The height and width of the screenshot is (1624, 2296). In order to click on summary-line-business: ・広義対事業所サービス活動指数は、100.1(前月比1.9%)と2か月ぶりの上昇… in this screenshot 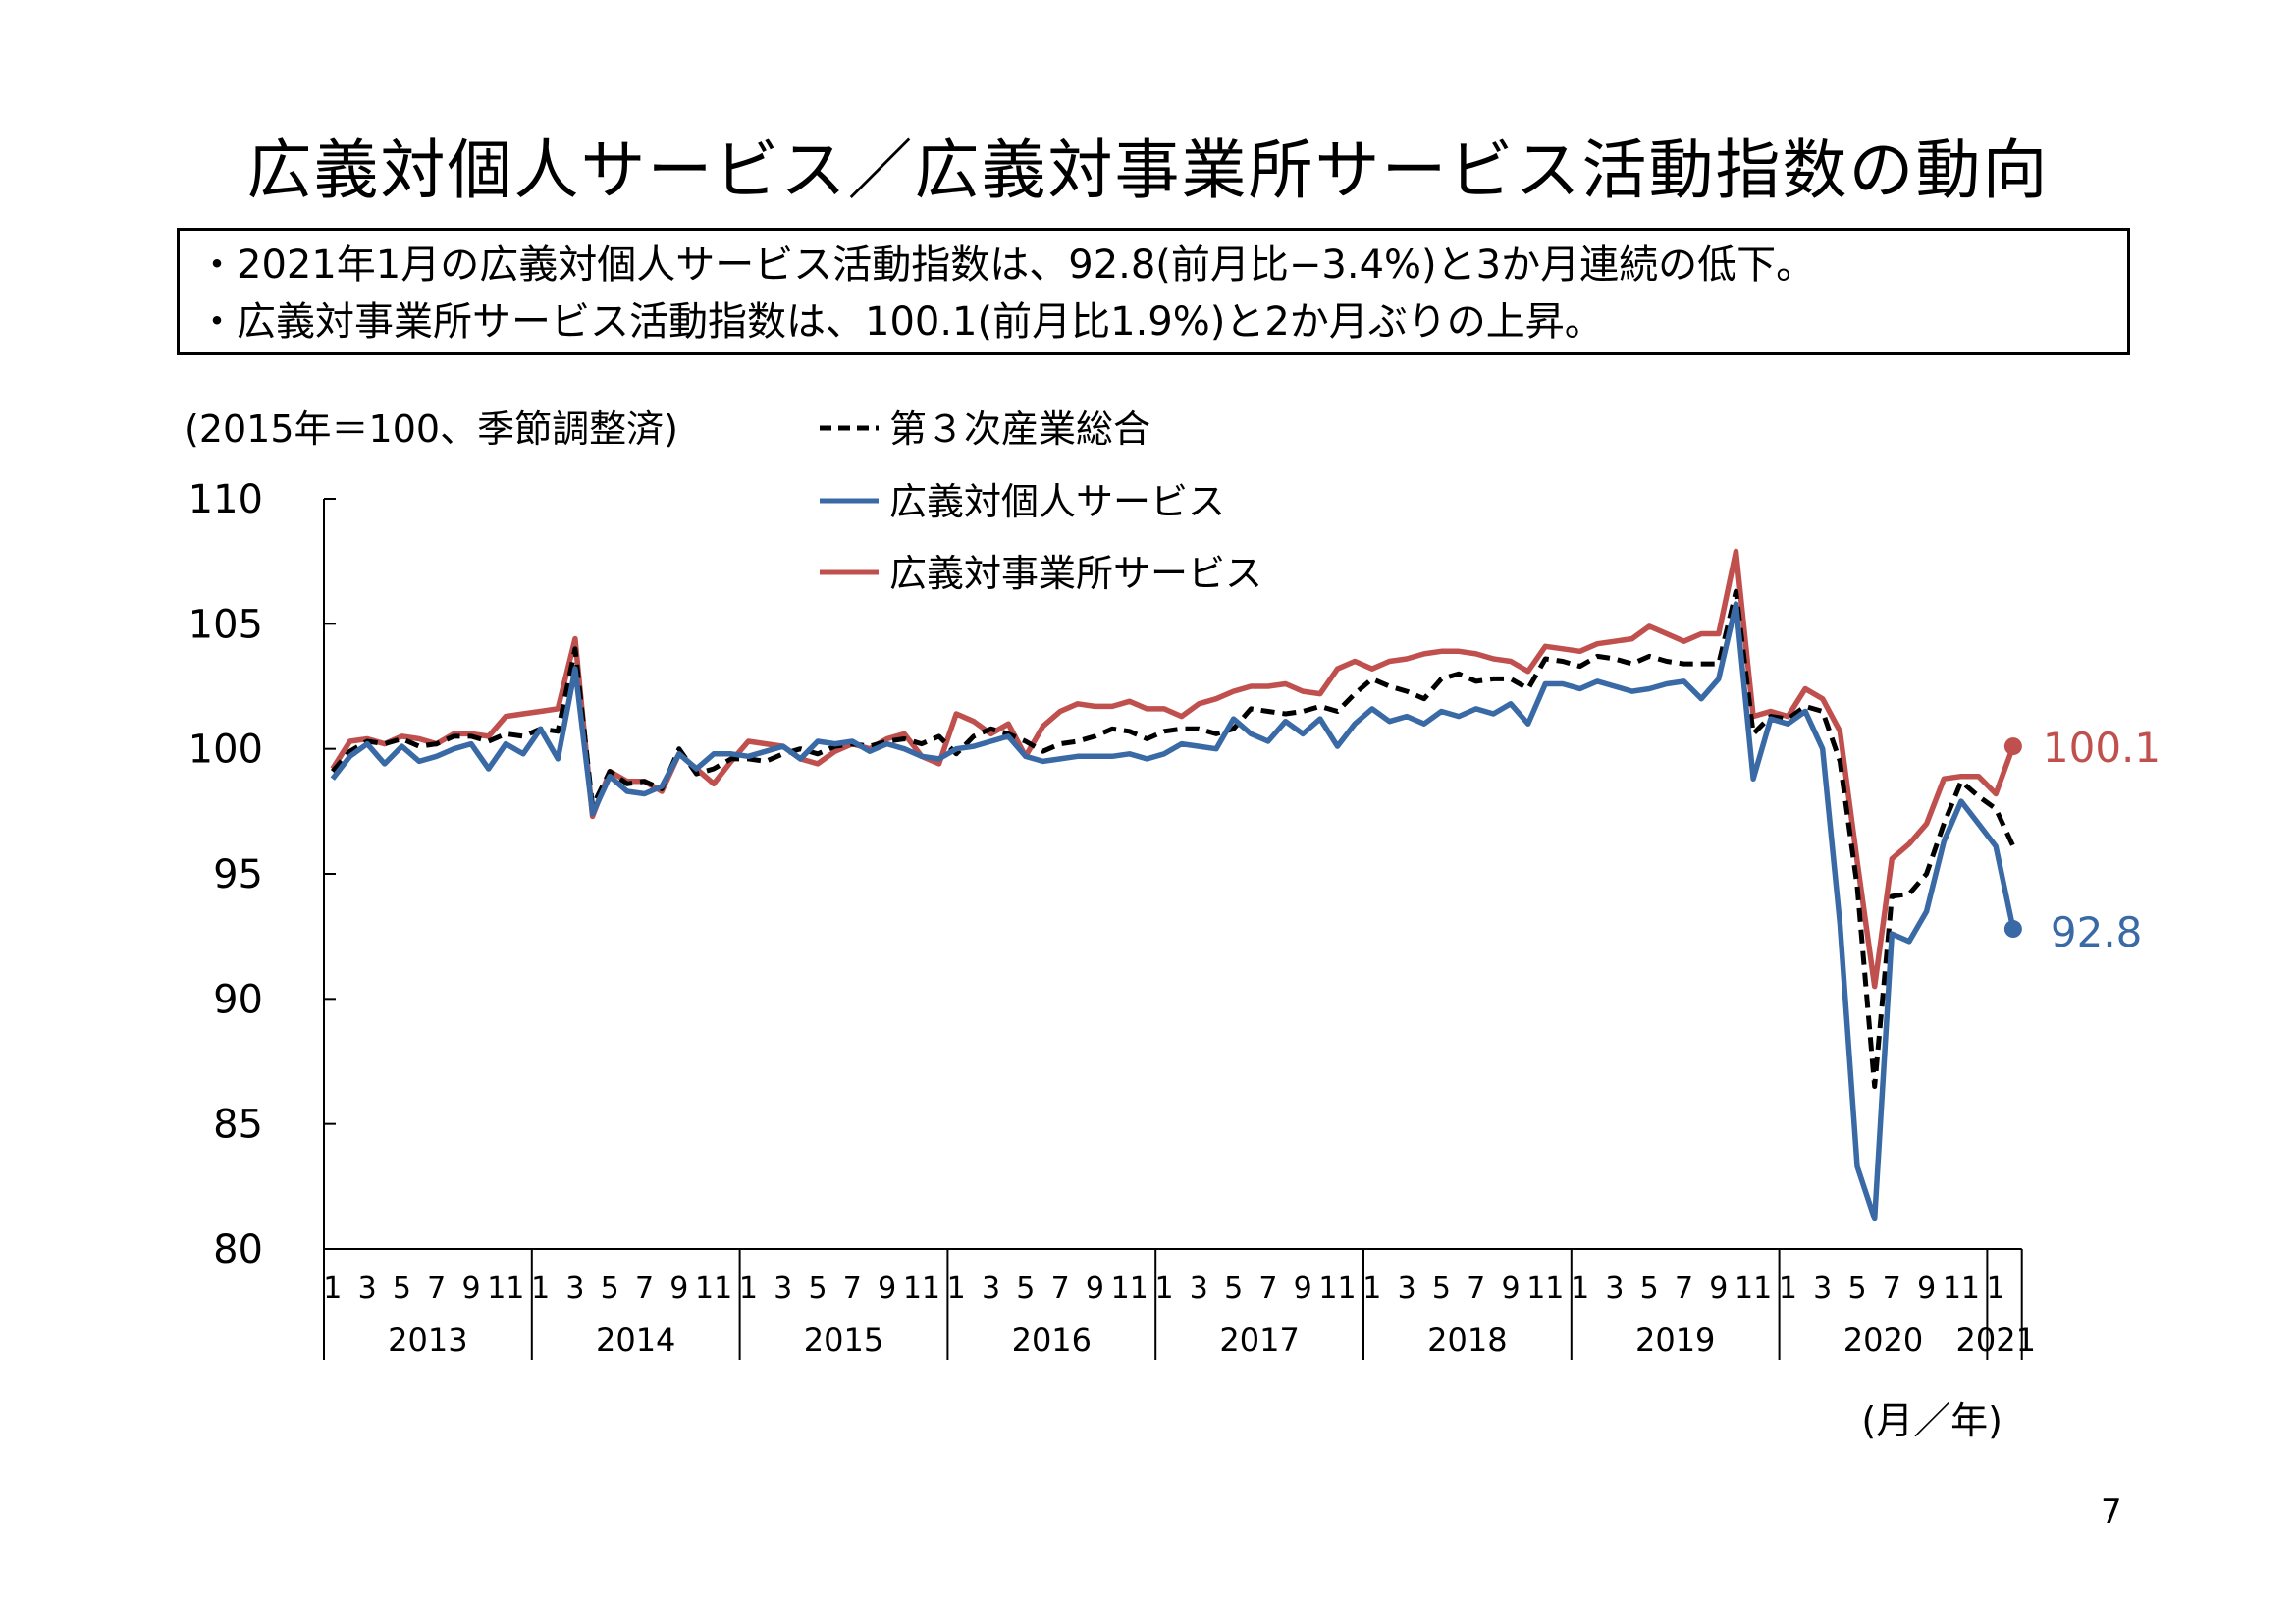, I will do `click(900, 322)`.